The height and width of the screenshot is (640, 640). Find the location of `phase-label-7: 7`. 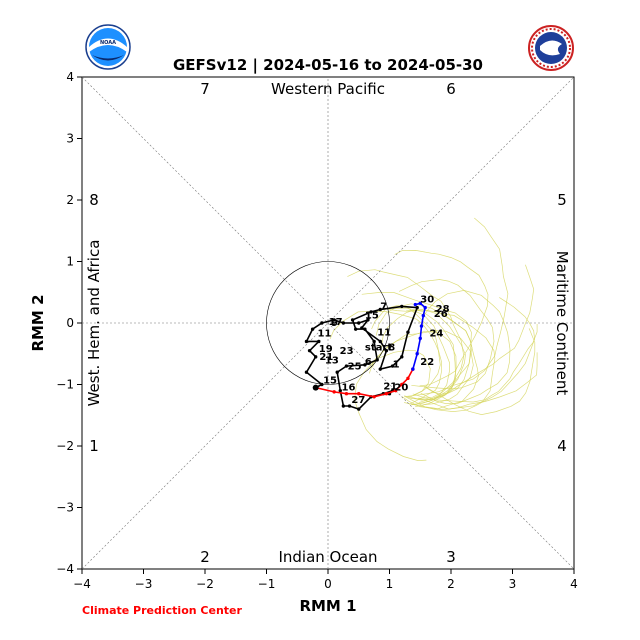

phase-label-7: 7 is located at coordinates (205, 89).